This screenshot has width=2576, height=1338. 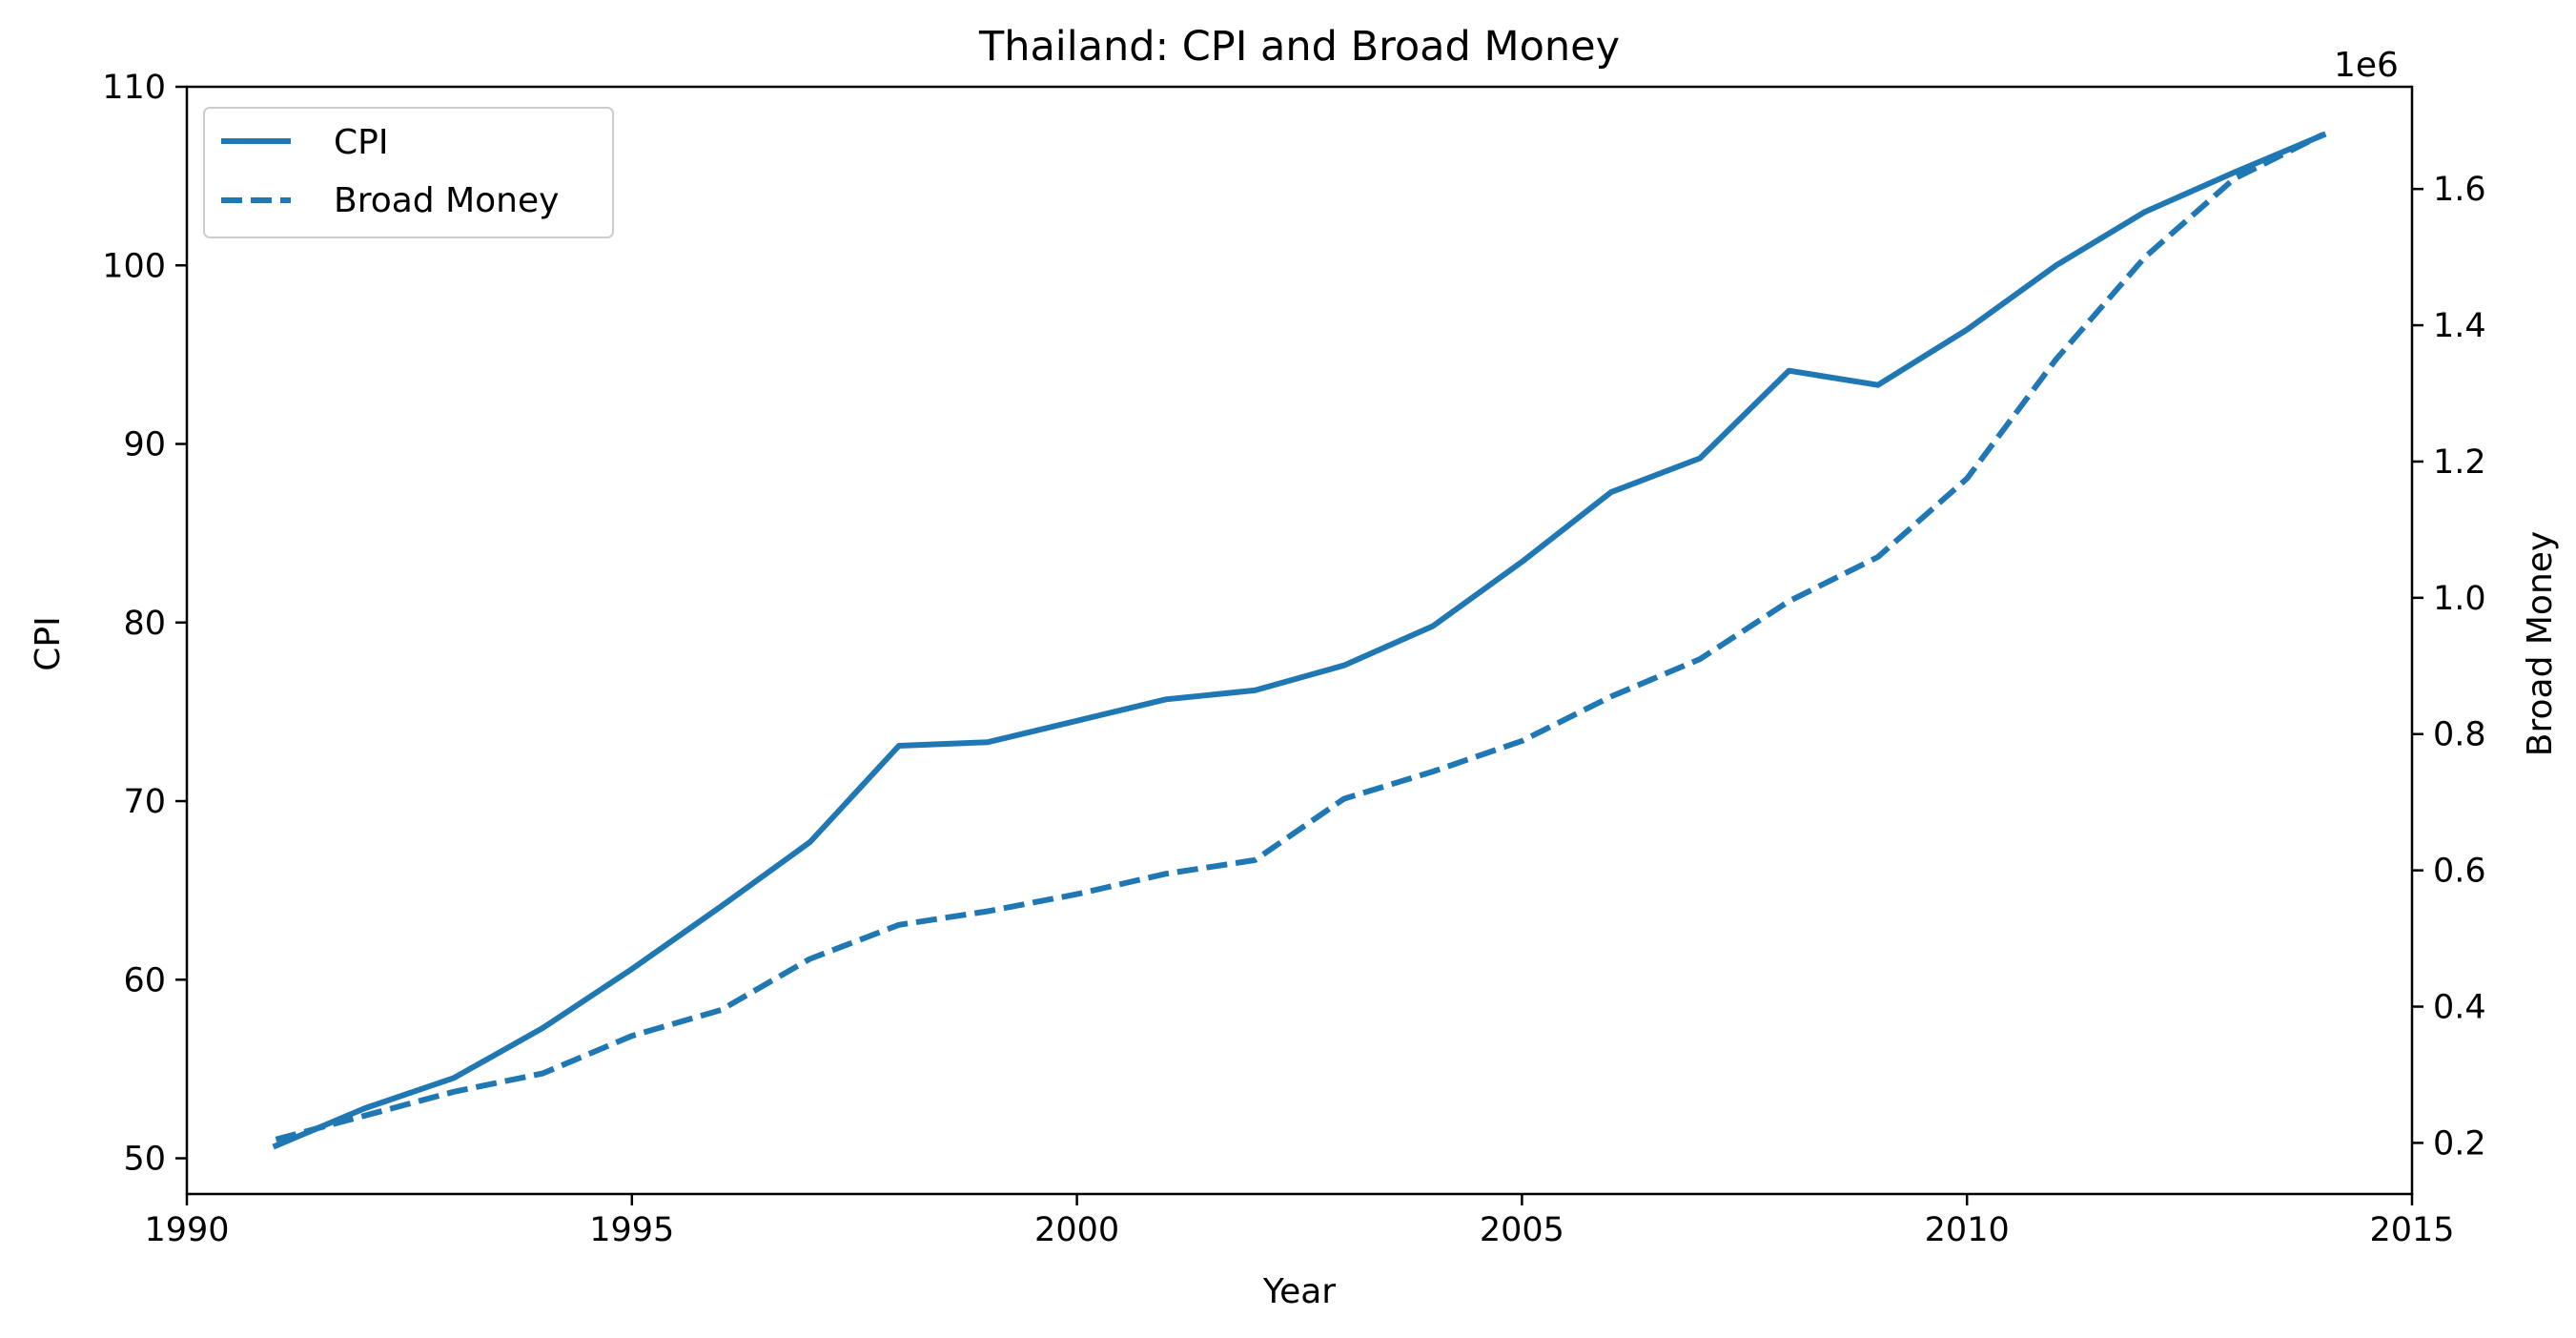 What do you see at coordinates (2411, 1230) in the screenshot?
I see `x-tick-label: 2015` at bounding box center [2411, 1230].